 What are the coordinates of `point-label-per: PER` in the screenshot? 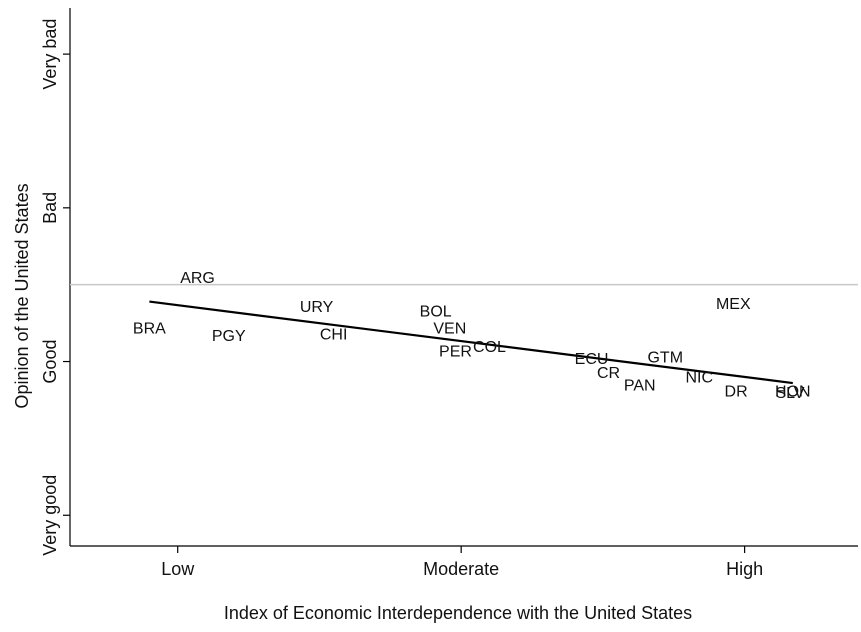 It's located at (455, 352).